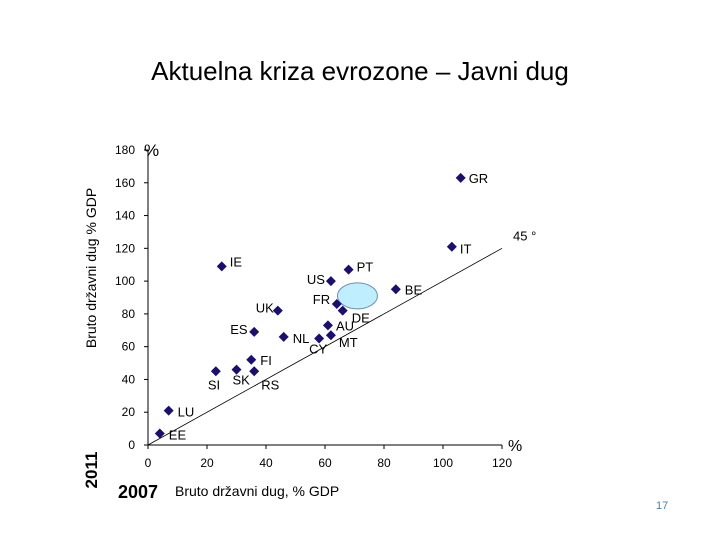 This screenshot has width=720, height=540. Describe the element at coordinates (266, 463) in the screenshot. I see `x-tick-label: 40` at that location.